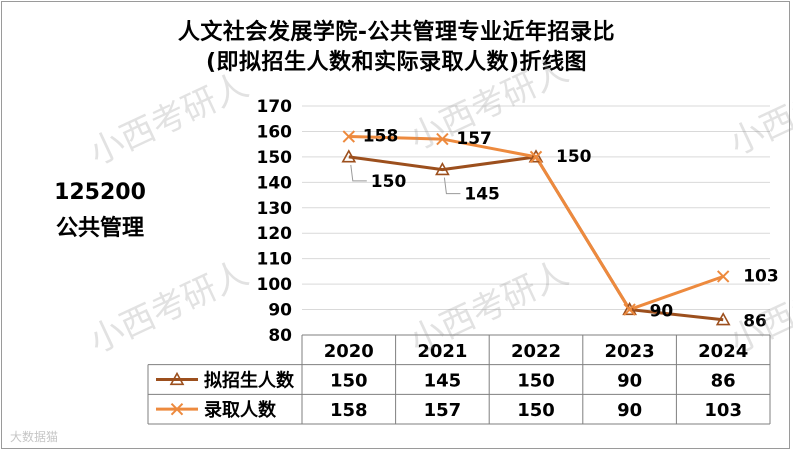 The width and height of the screenshot is (793, 452). Describe the element at coordinates (275, 285) in the screenshot. I see `y-tick-label: 100` at that location.